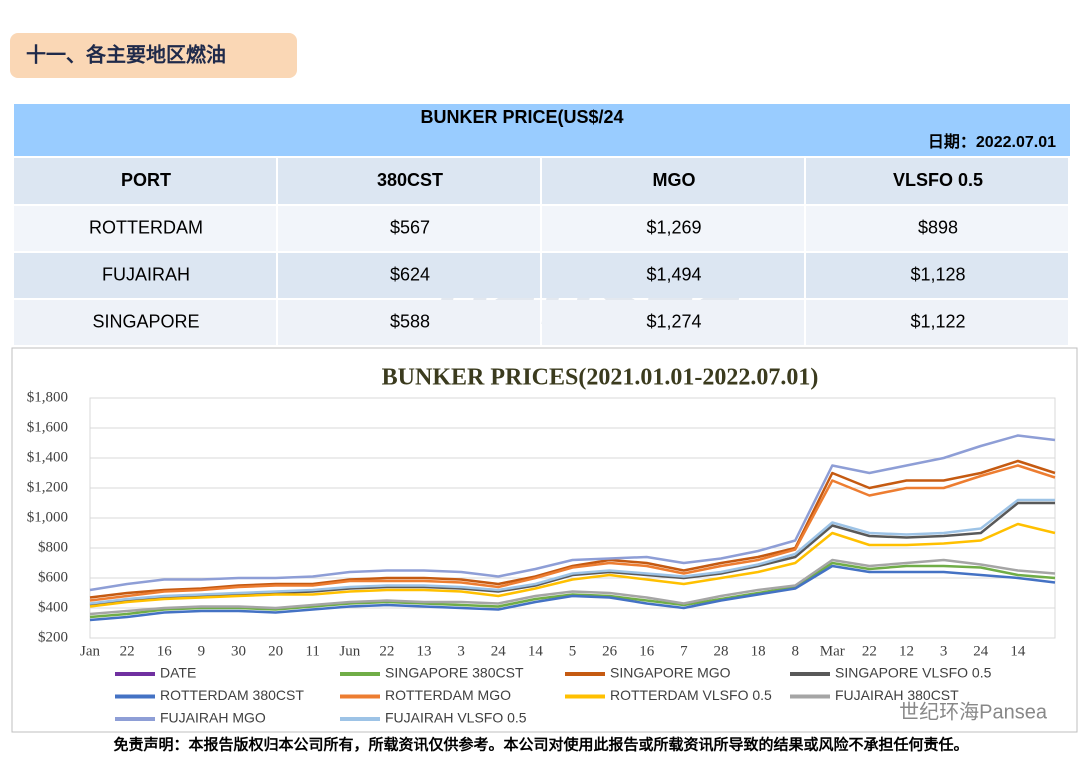 This screenshot has height=767, width=1083. I want to click on x-tick-label: 20, so click(275, 651).